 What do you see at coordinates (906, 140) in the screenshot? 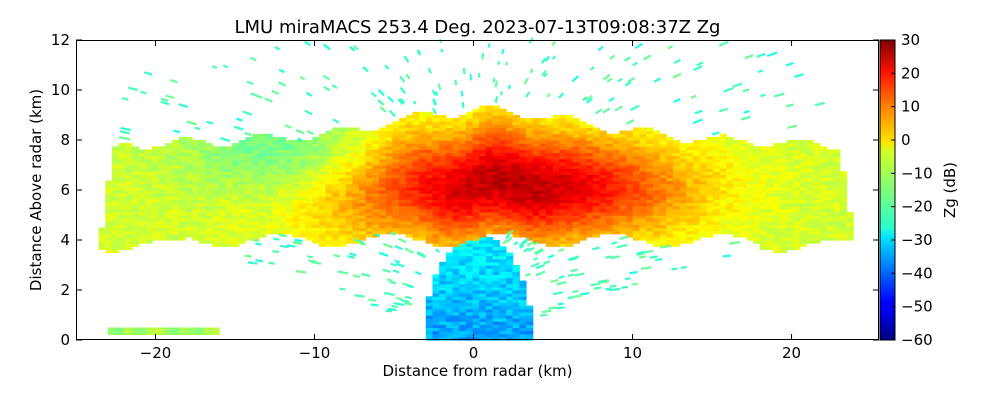
I see `colorbar-tick-label: 0` at bounding box center [906, 140].